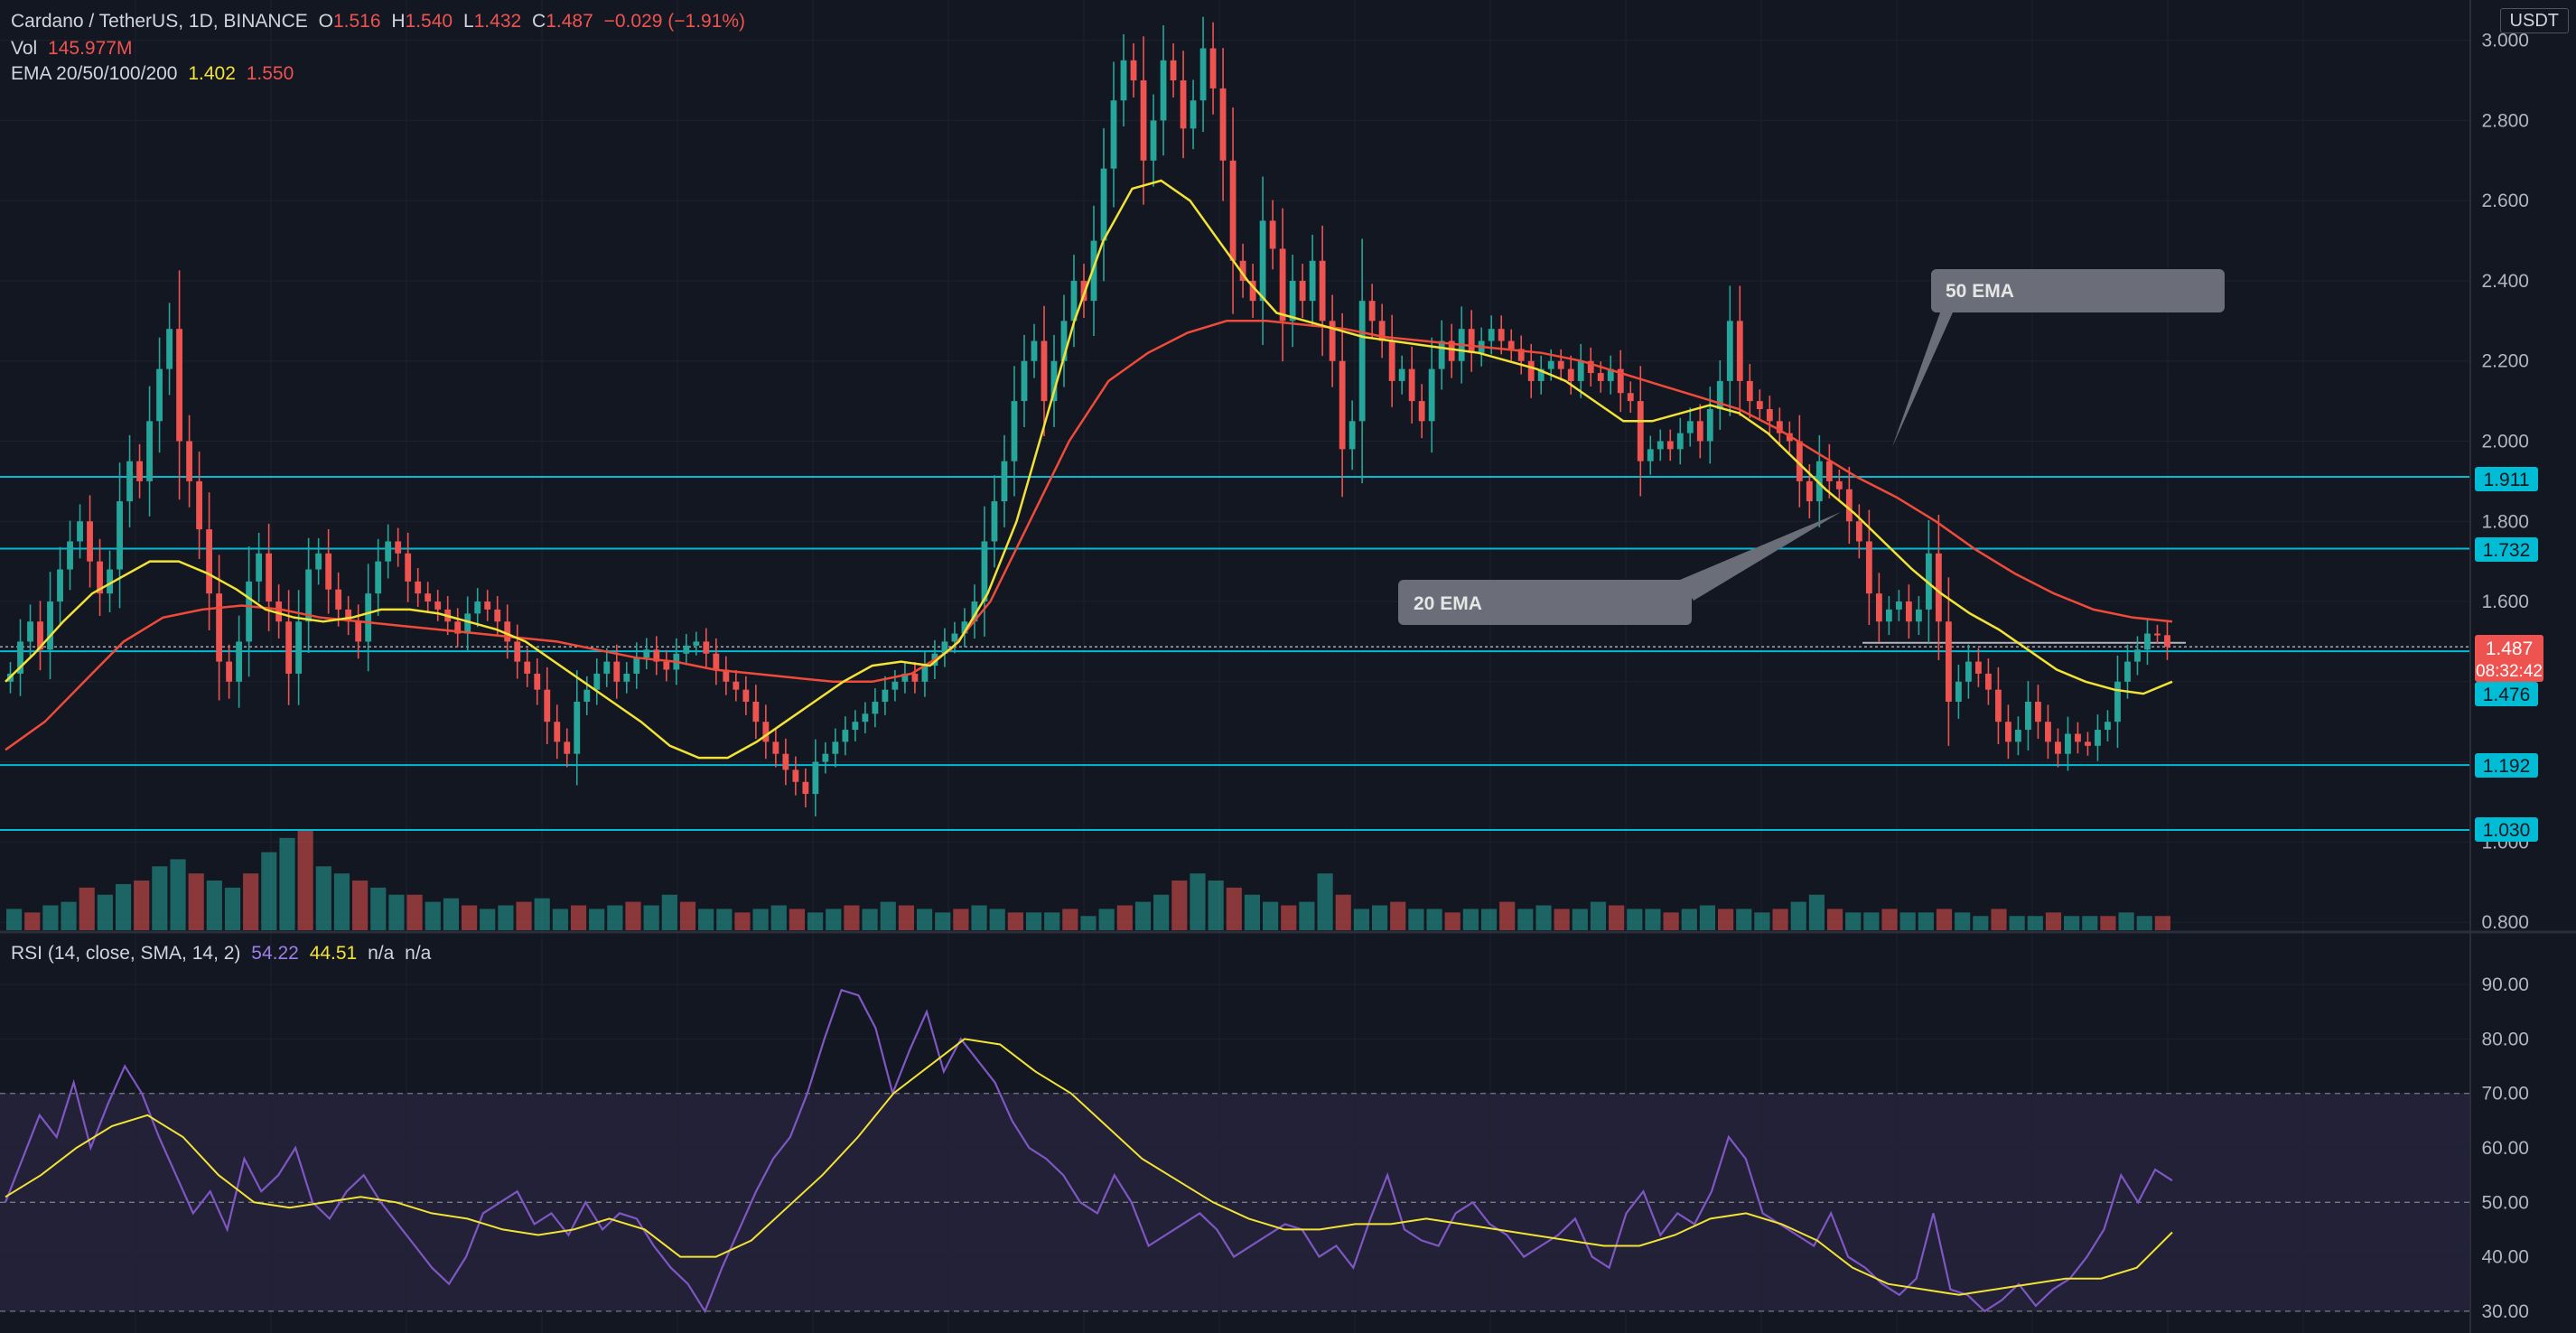 This screenshot has height=1333, width=2576. Describe the element at coordinates (212, 74) in the screenshot. I see `ema20-value: 1.402` at that location.